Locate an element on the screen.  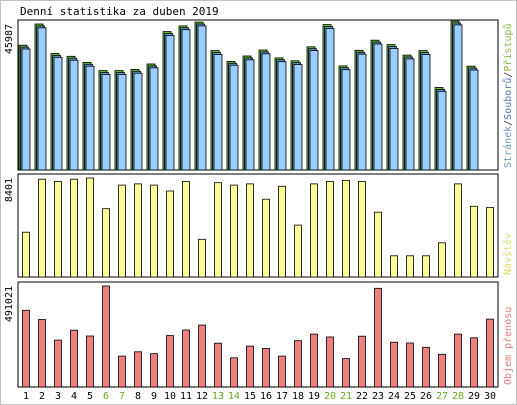
panel-ymax-label-visits: 8401 is located at coordinates (9, 190).